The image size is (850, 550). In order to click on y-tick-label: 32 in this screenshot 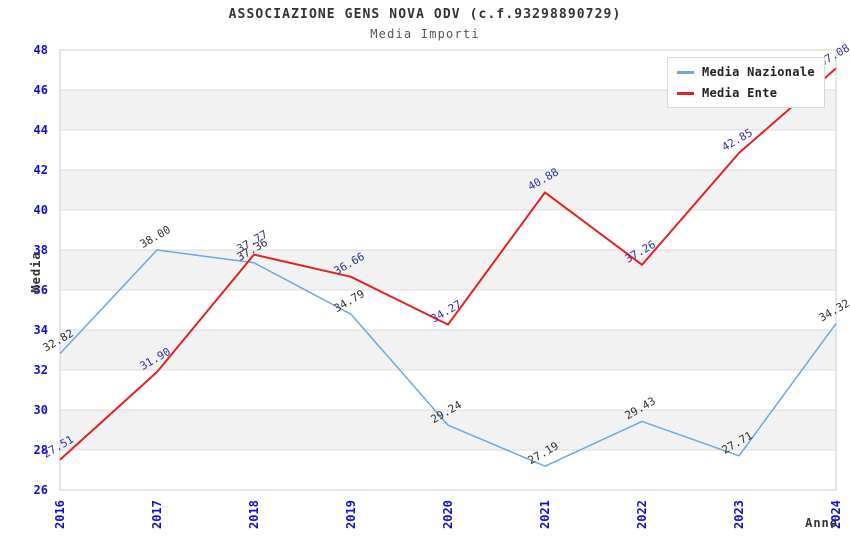, I will do `click(41, 370)`.